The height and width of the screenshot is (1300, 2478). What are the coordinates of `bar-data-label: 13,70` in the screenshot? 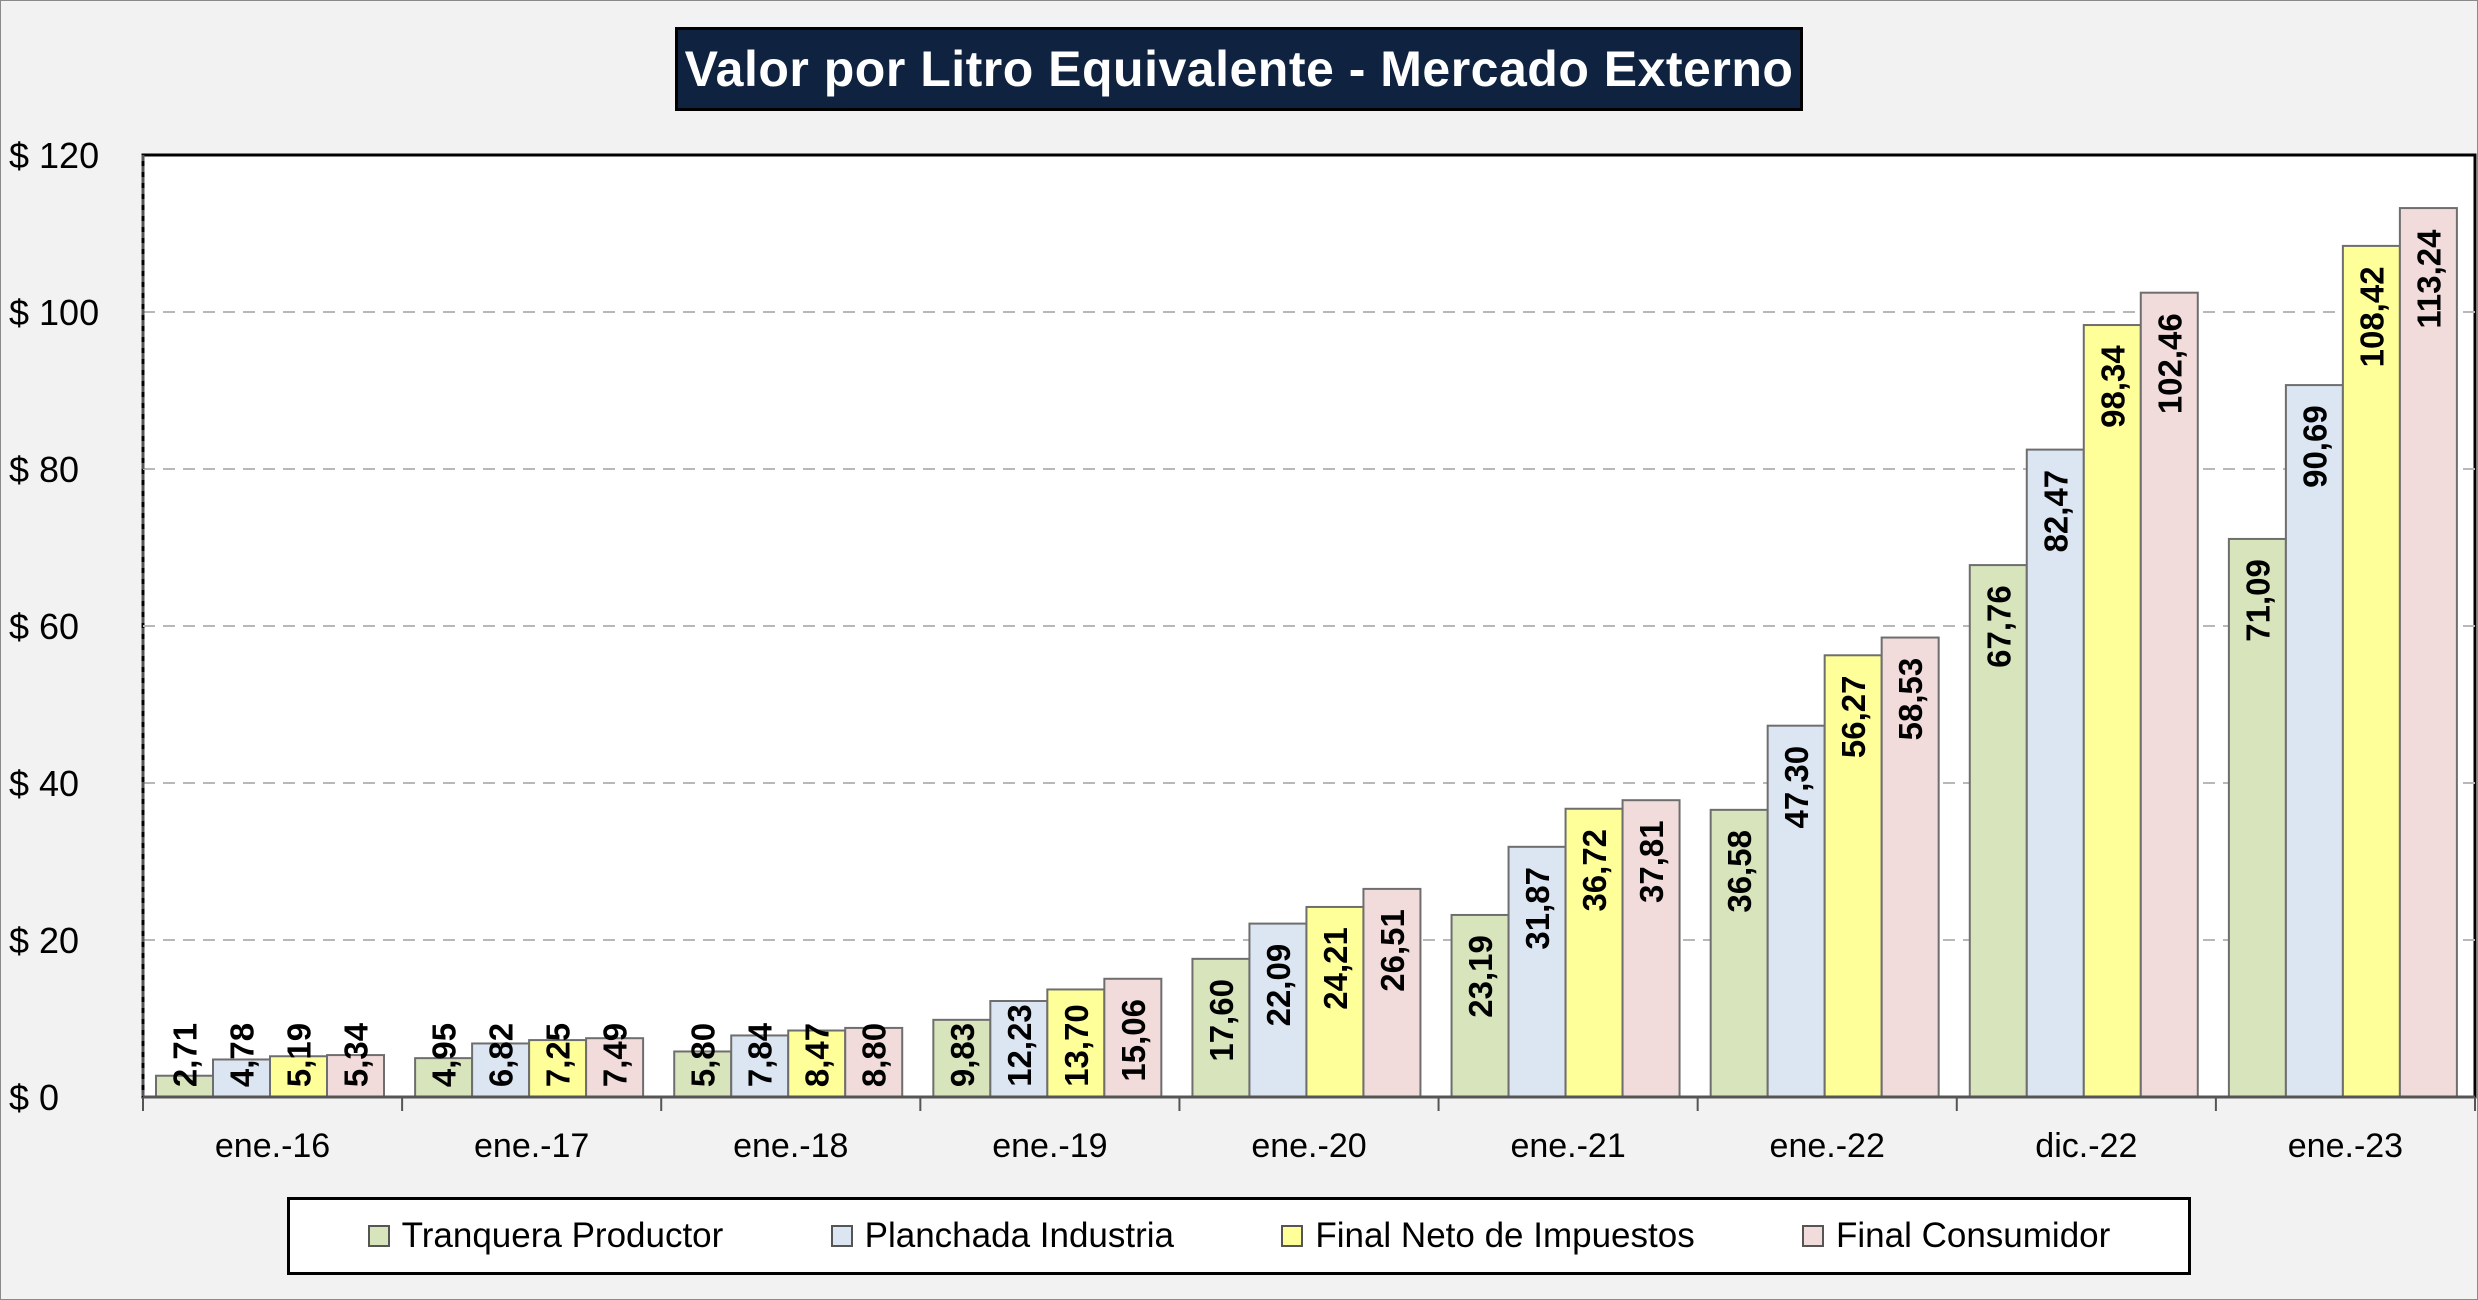 It's located at (1076, 1045).